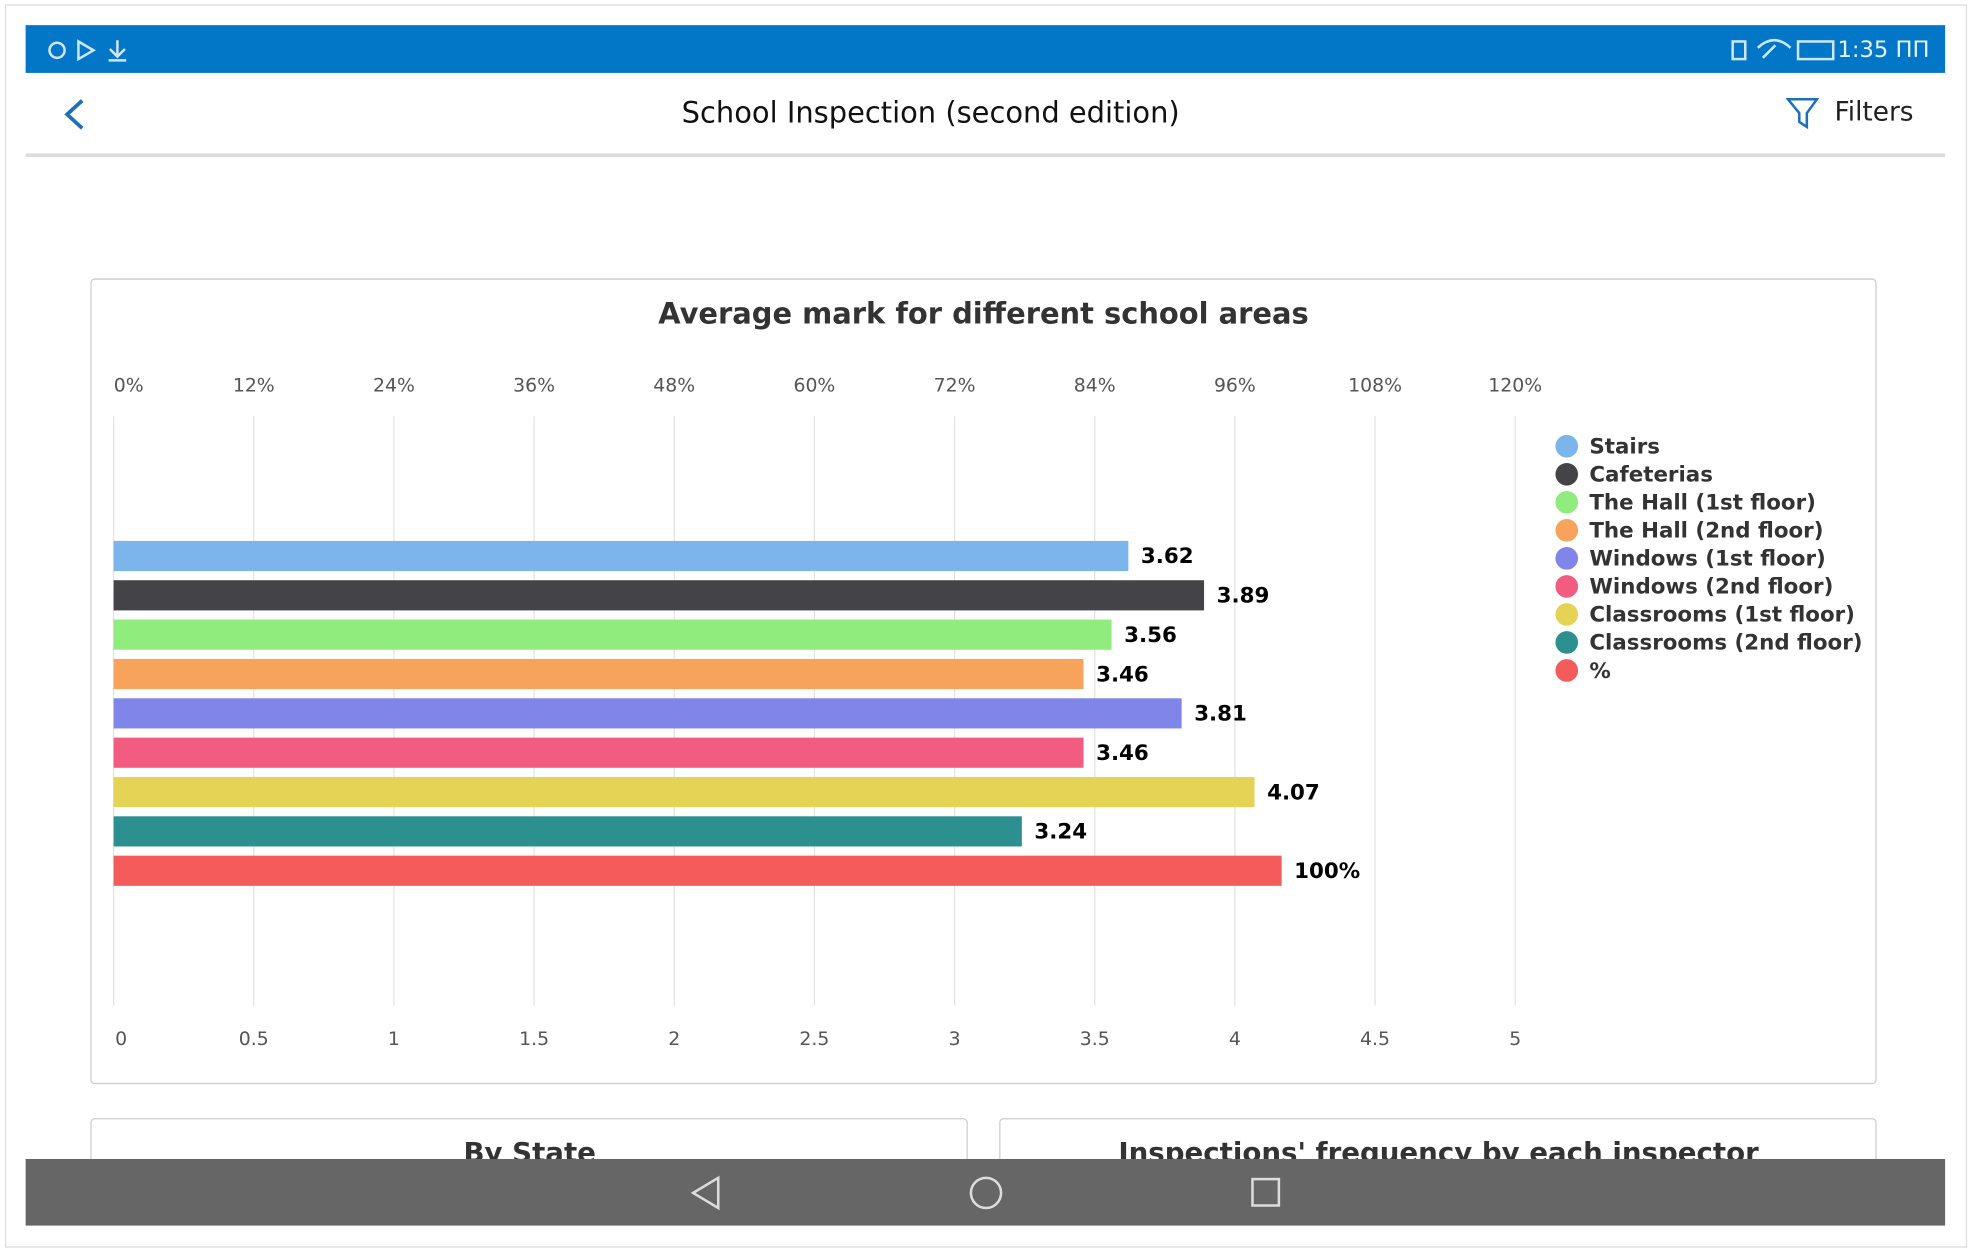  What do you see at coordinates (674, 385) in the screenshot?
I see `x2-tick-label: 48%` at bounding box center [674, 385].